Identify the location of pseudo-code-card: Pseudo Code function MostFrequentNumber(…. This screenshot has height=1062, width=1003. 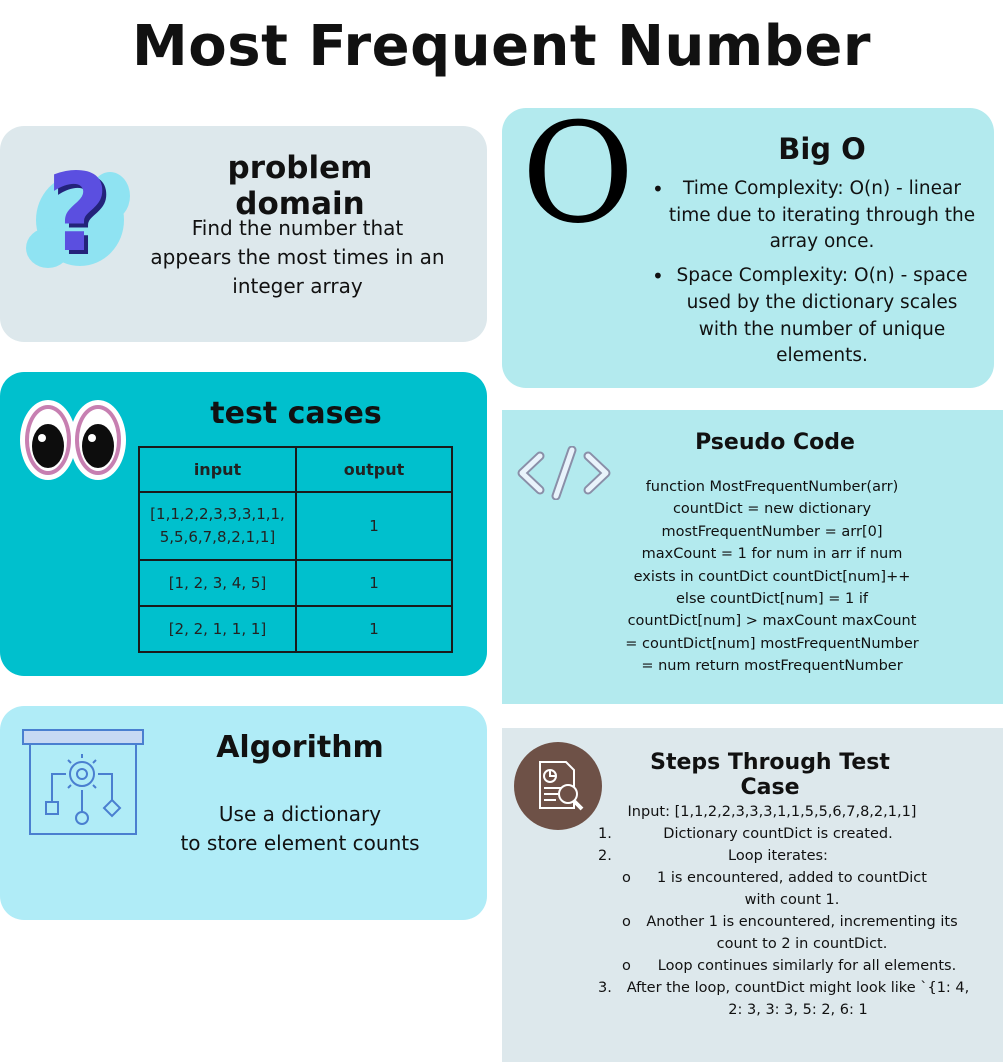
(752, 557).